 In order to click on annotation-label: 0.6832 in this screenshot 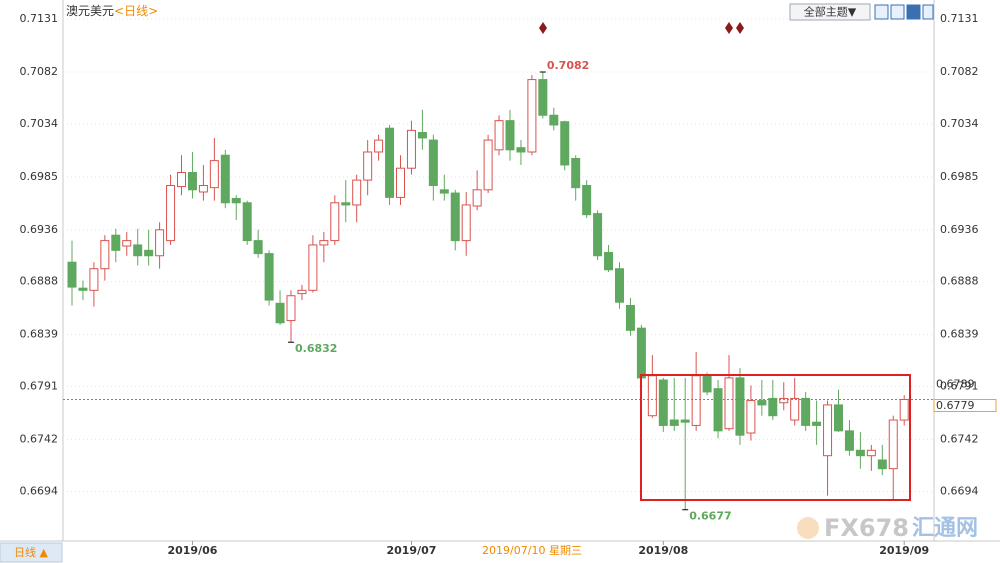, I will do `click(316, 348)`.